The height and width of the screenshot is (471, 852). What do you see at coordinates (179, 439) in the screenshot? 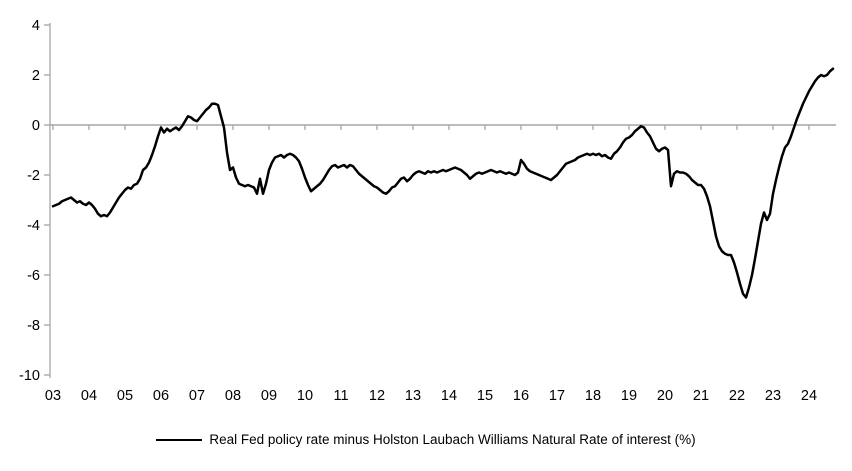
I see `legend-line-swatch` at bounding box center [179, 439].